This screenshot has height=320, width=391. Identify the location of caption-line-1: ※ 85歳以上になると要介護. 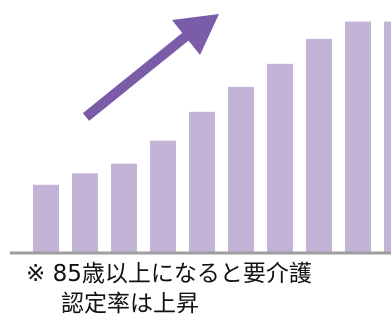
(169, 274).